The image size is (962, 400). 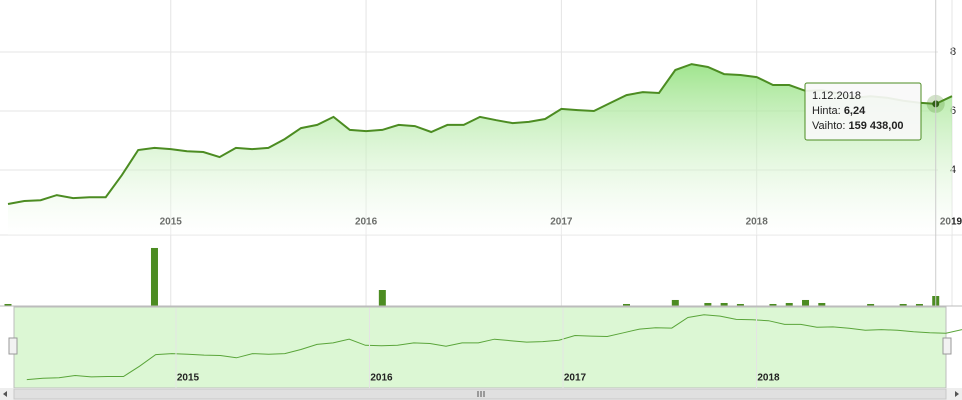 I want to click on tooltip-price: Hinta: 6,24, so click(x=839, y=111).